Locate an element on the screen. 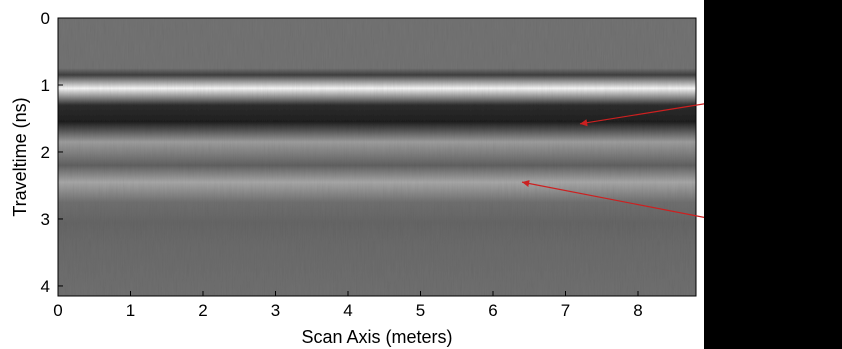 The image size is (842, 349). x-axis-label: Scan Axis (meters) is located at coordinates (376, 337).